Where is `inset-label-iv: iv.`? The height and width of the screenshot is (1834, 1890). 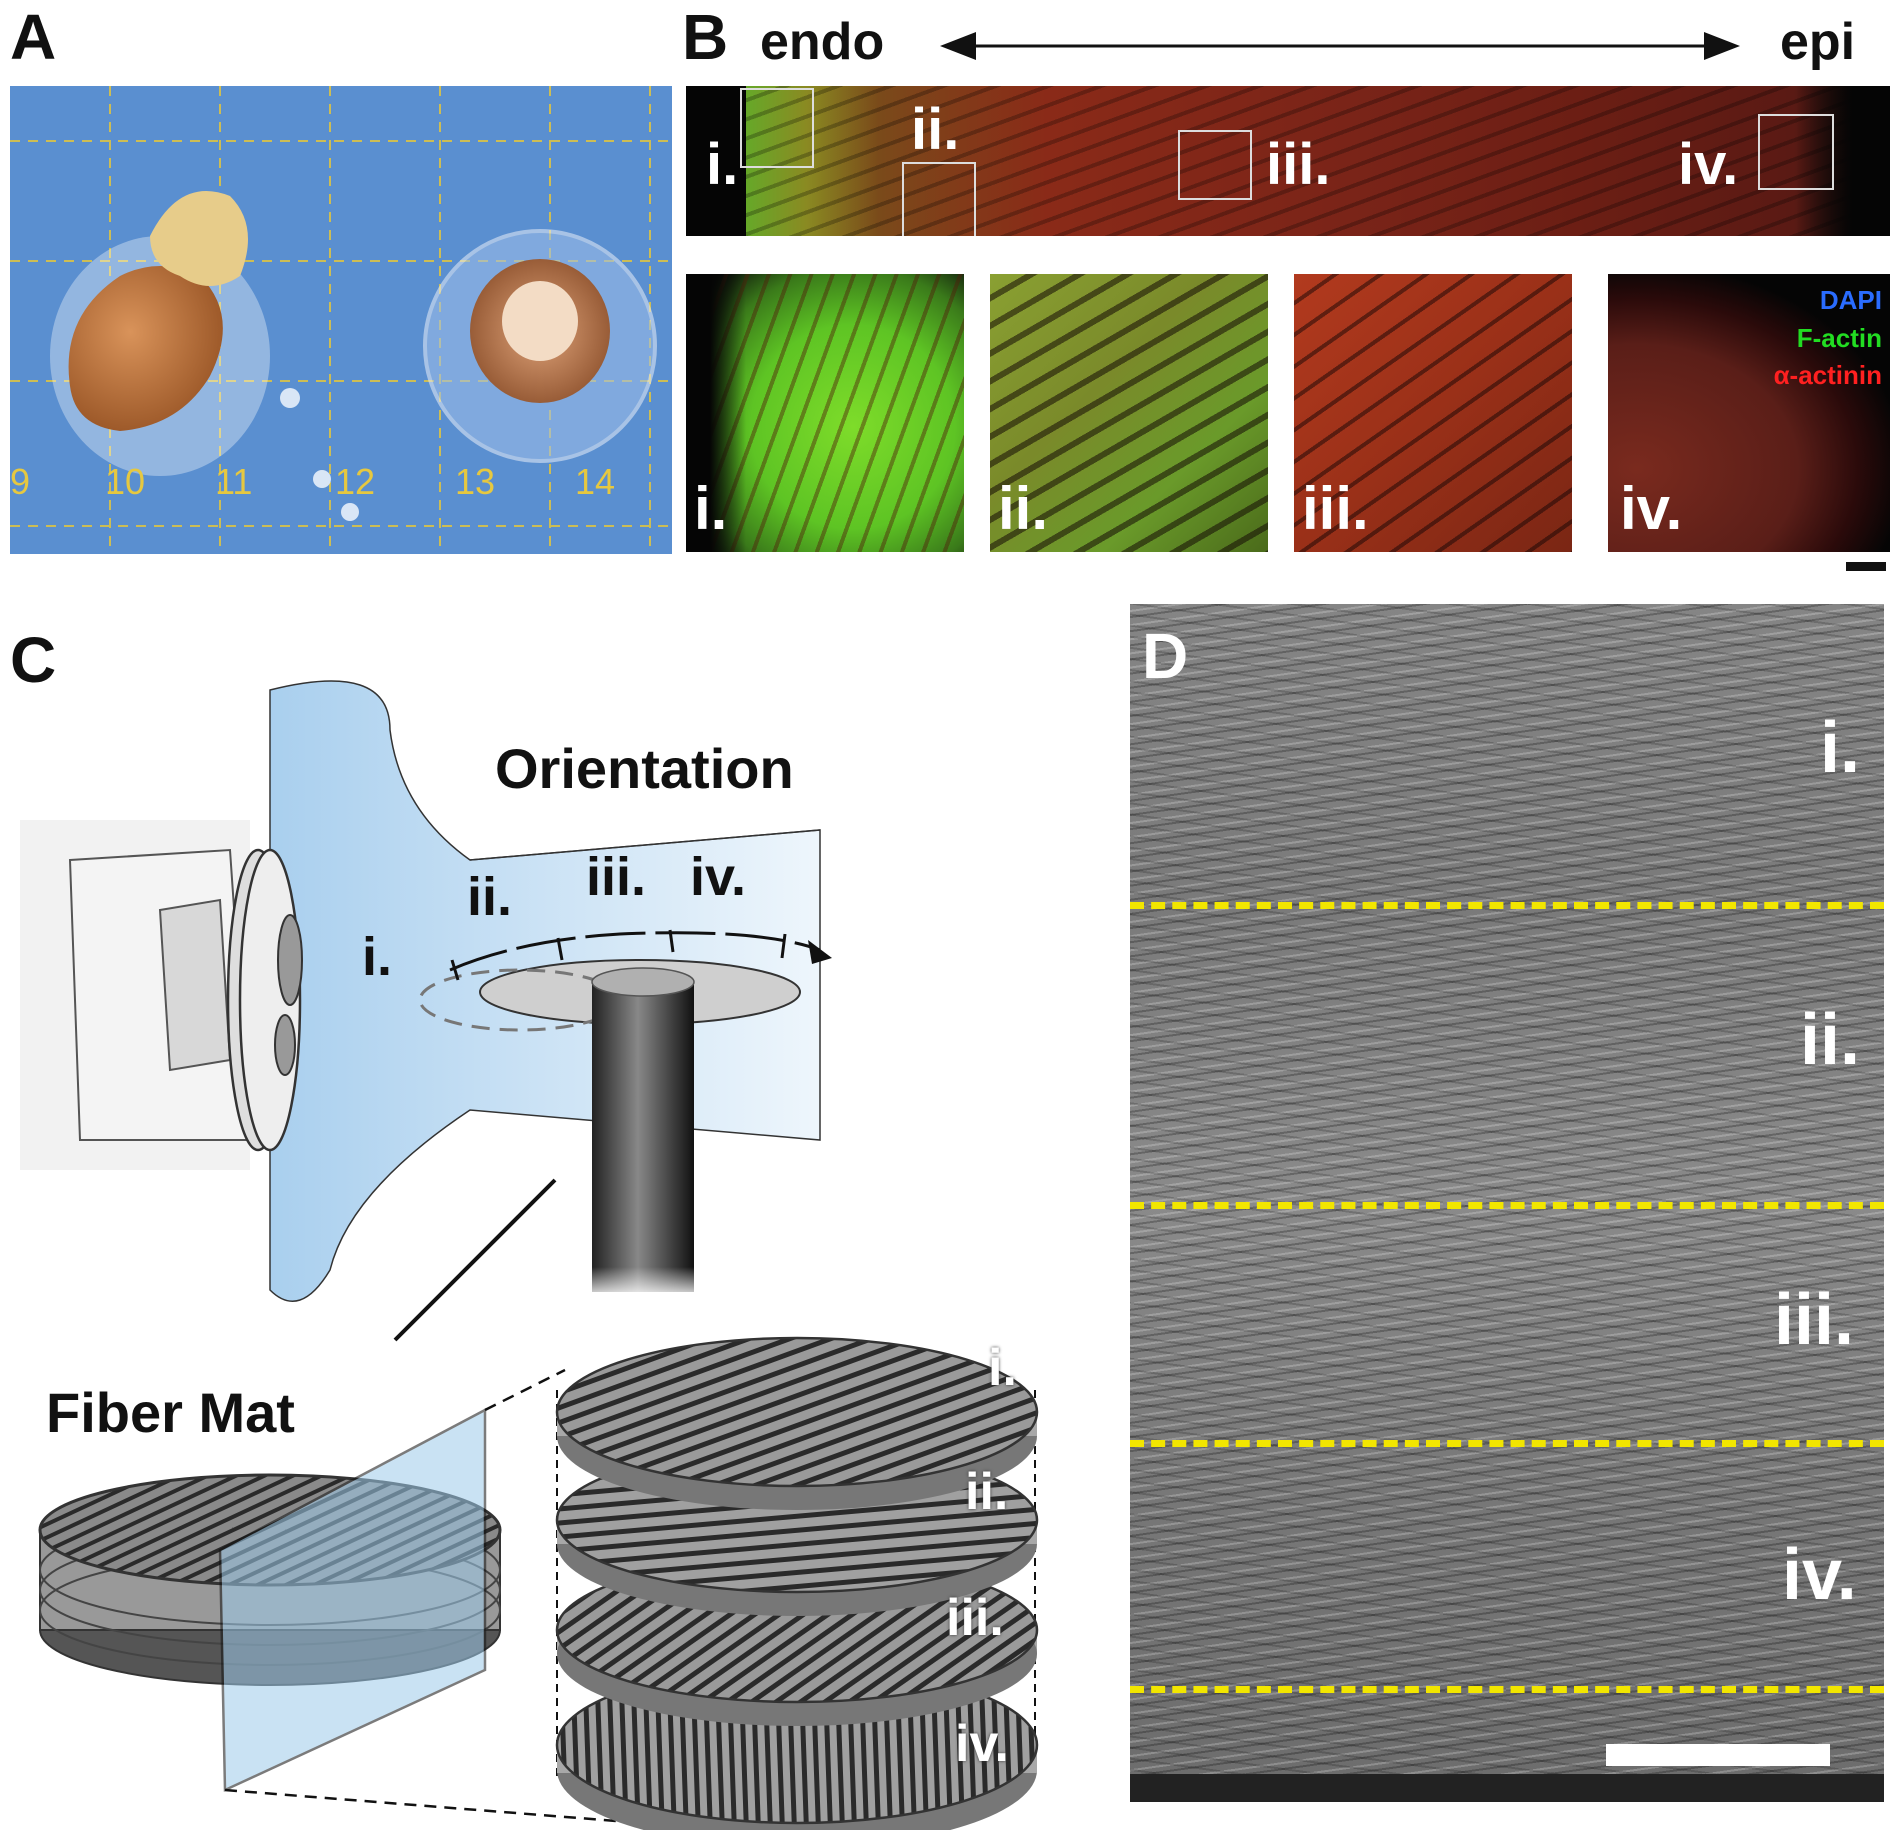
inset-label-iv: iv. is located at coordinates (1651, 508).